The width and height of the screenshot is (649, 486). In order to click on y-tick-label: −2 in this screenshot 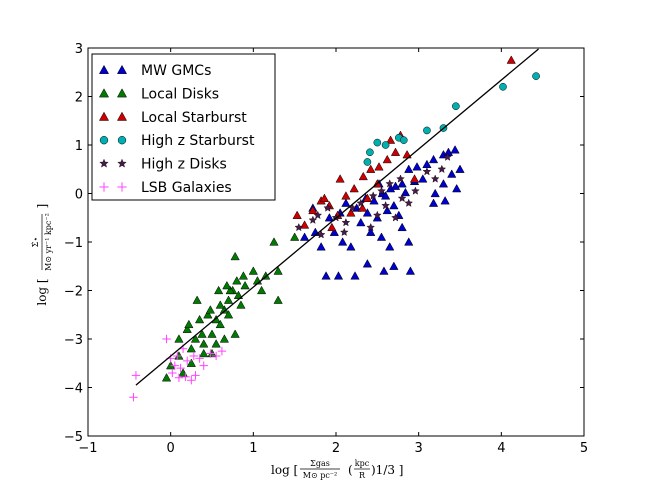, I will do `click(73, 292)`.